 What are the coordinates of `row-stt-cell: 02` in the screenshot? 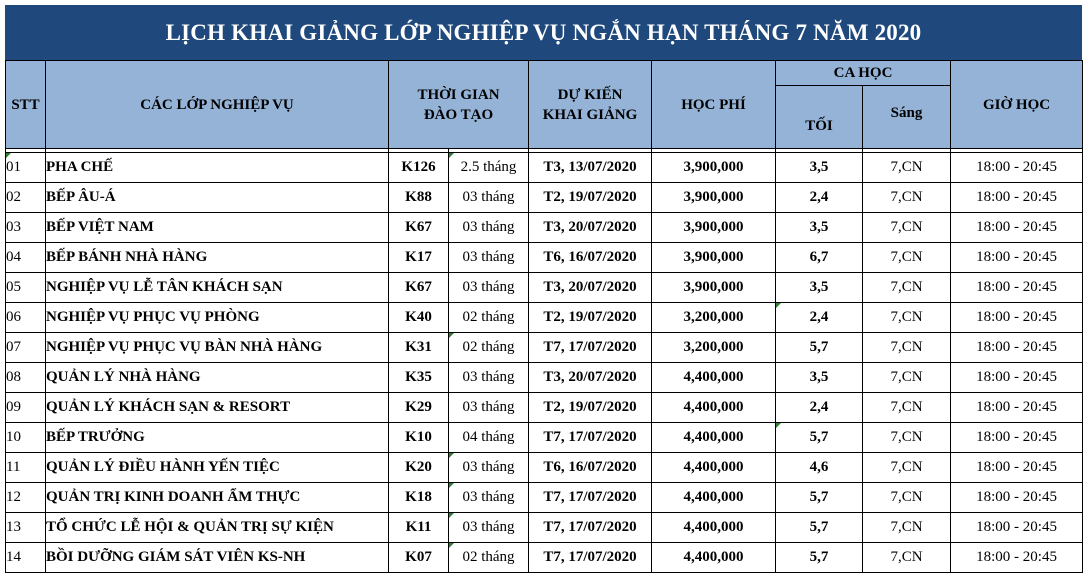 It's located at (26, 198).